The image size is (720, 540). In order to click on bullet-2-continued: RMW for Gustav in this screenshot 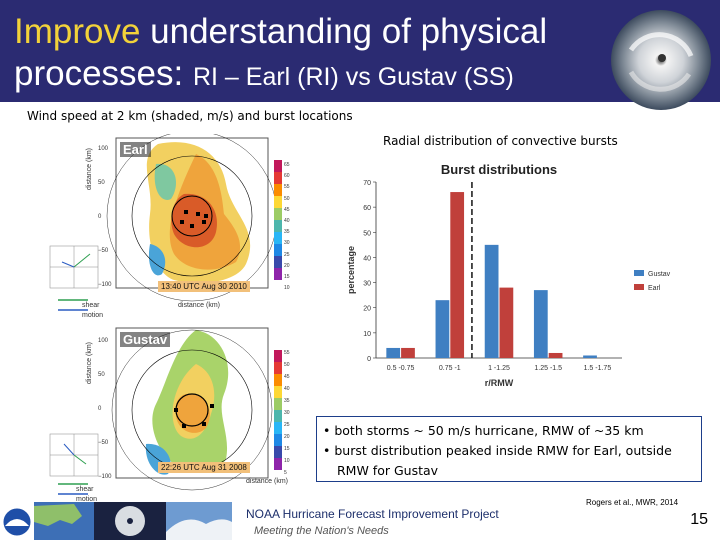, I will do `click(388, 470)`.